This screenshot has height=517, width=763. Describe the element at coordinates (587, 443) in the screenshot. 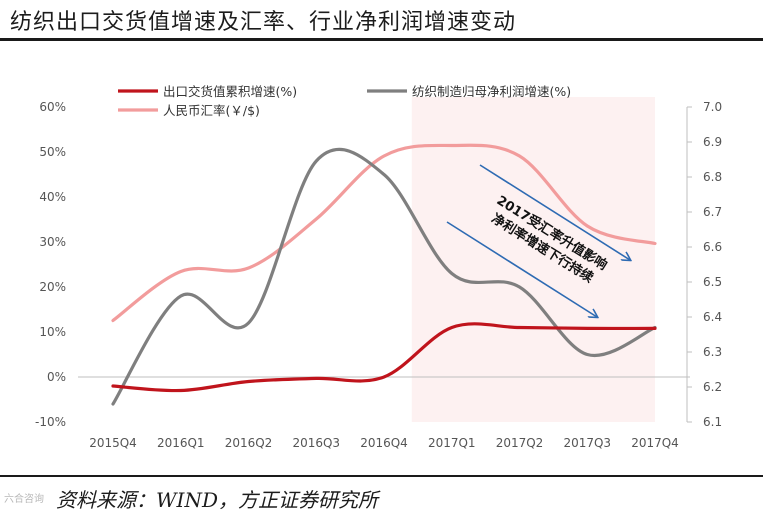

I see `x-tick-label: 2017Q3` at that location.